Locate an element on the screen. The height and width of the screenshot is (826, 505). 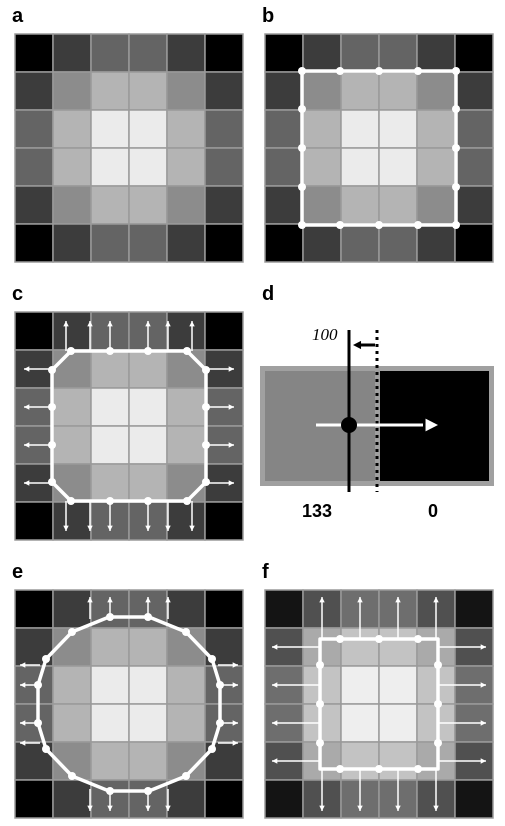
right-value-label: 0 is located at coordinates (433, 511).